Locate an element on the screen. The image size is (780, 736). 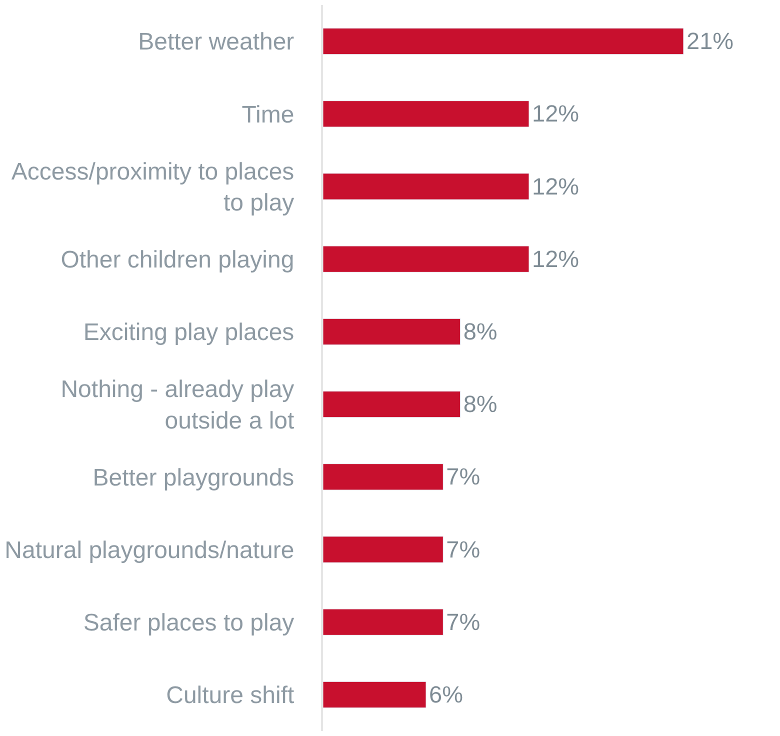
y-tick-label: Safer places to play is located at coordinates (188, 623).